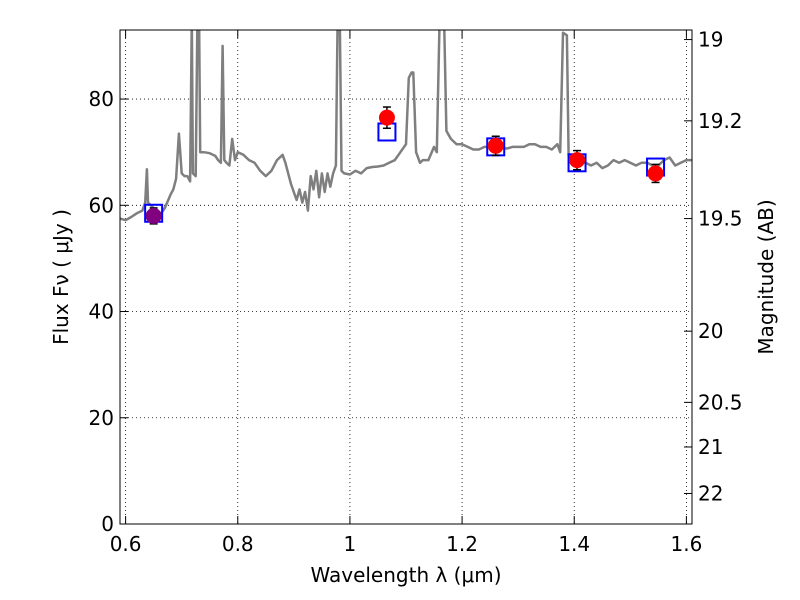 This screenshot has width=800, height=600. Describe the element at coordinates (101, 99) in the screenshot. I see `y-tick-label: 80` at that location.